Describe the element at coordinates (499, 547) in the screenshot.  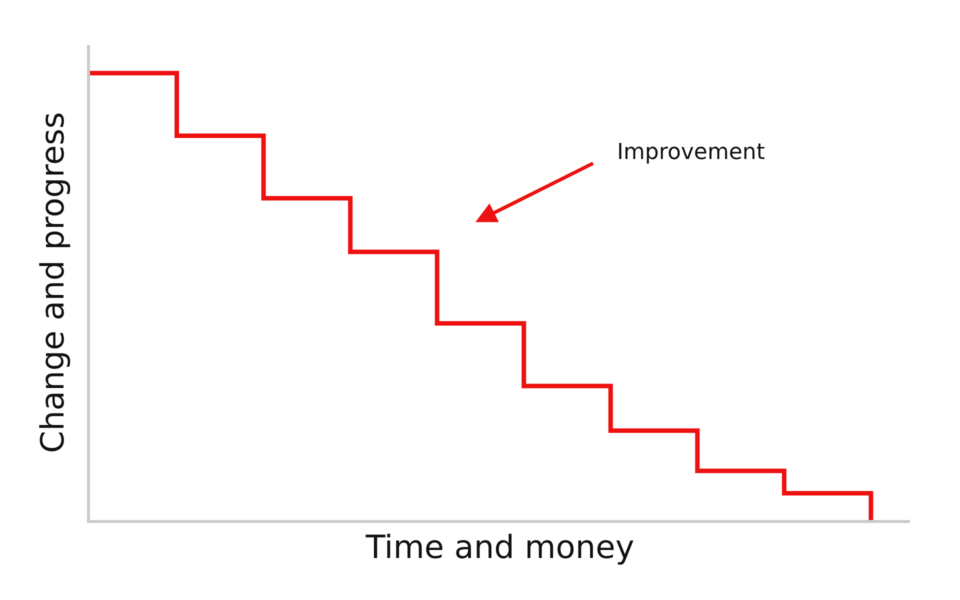
I see `x-axis-title: Time and money` at that location.